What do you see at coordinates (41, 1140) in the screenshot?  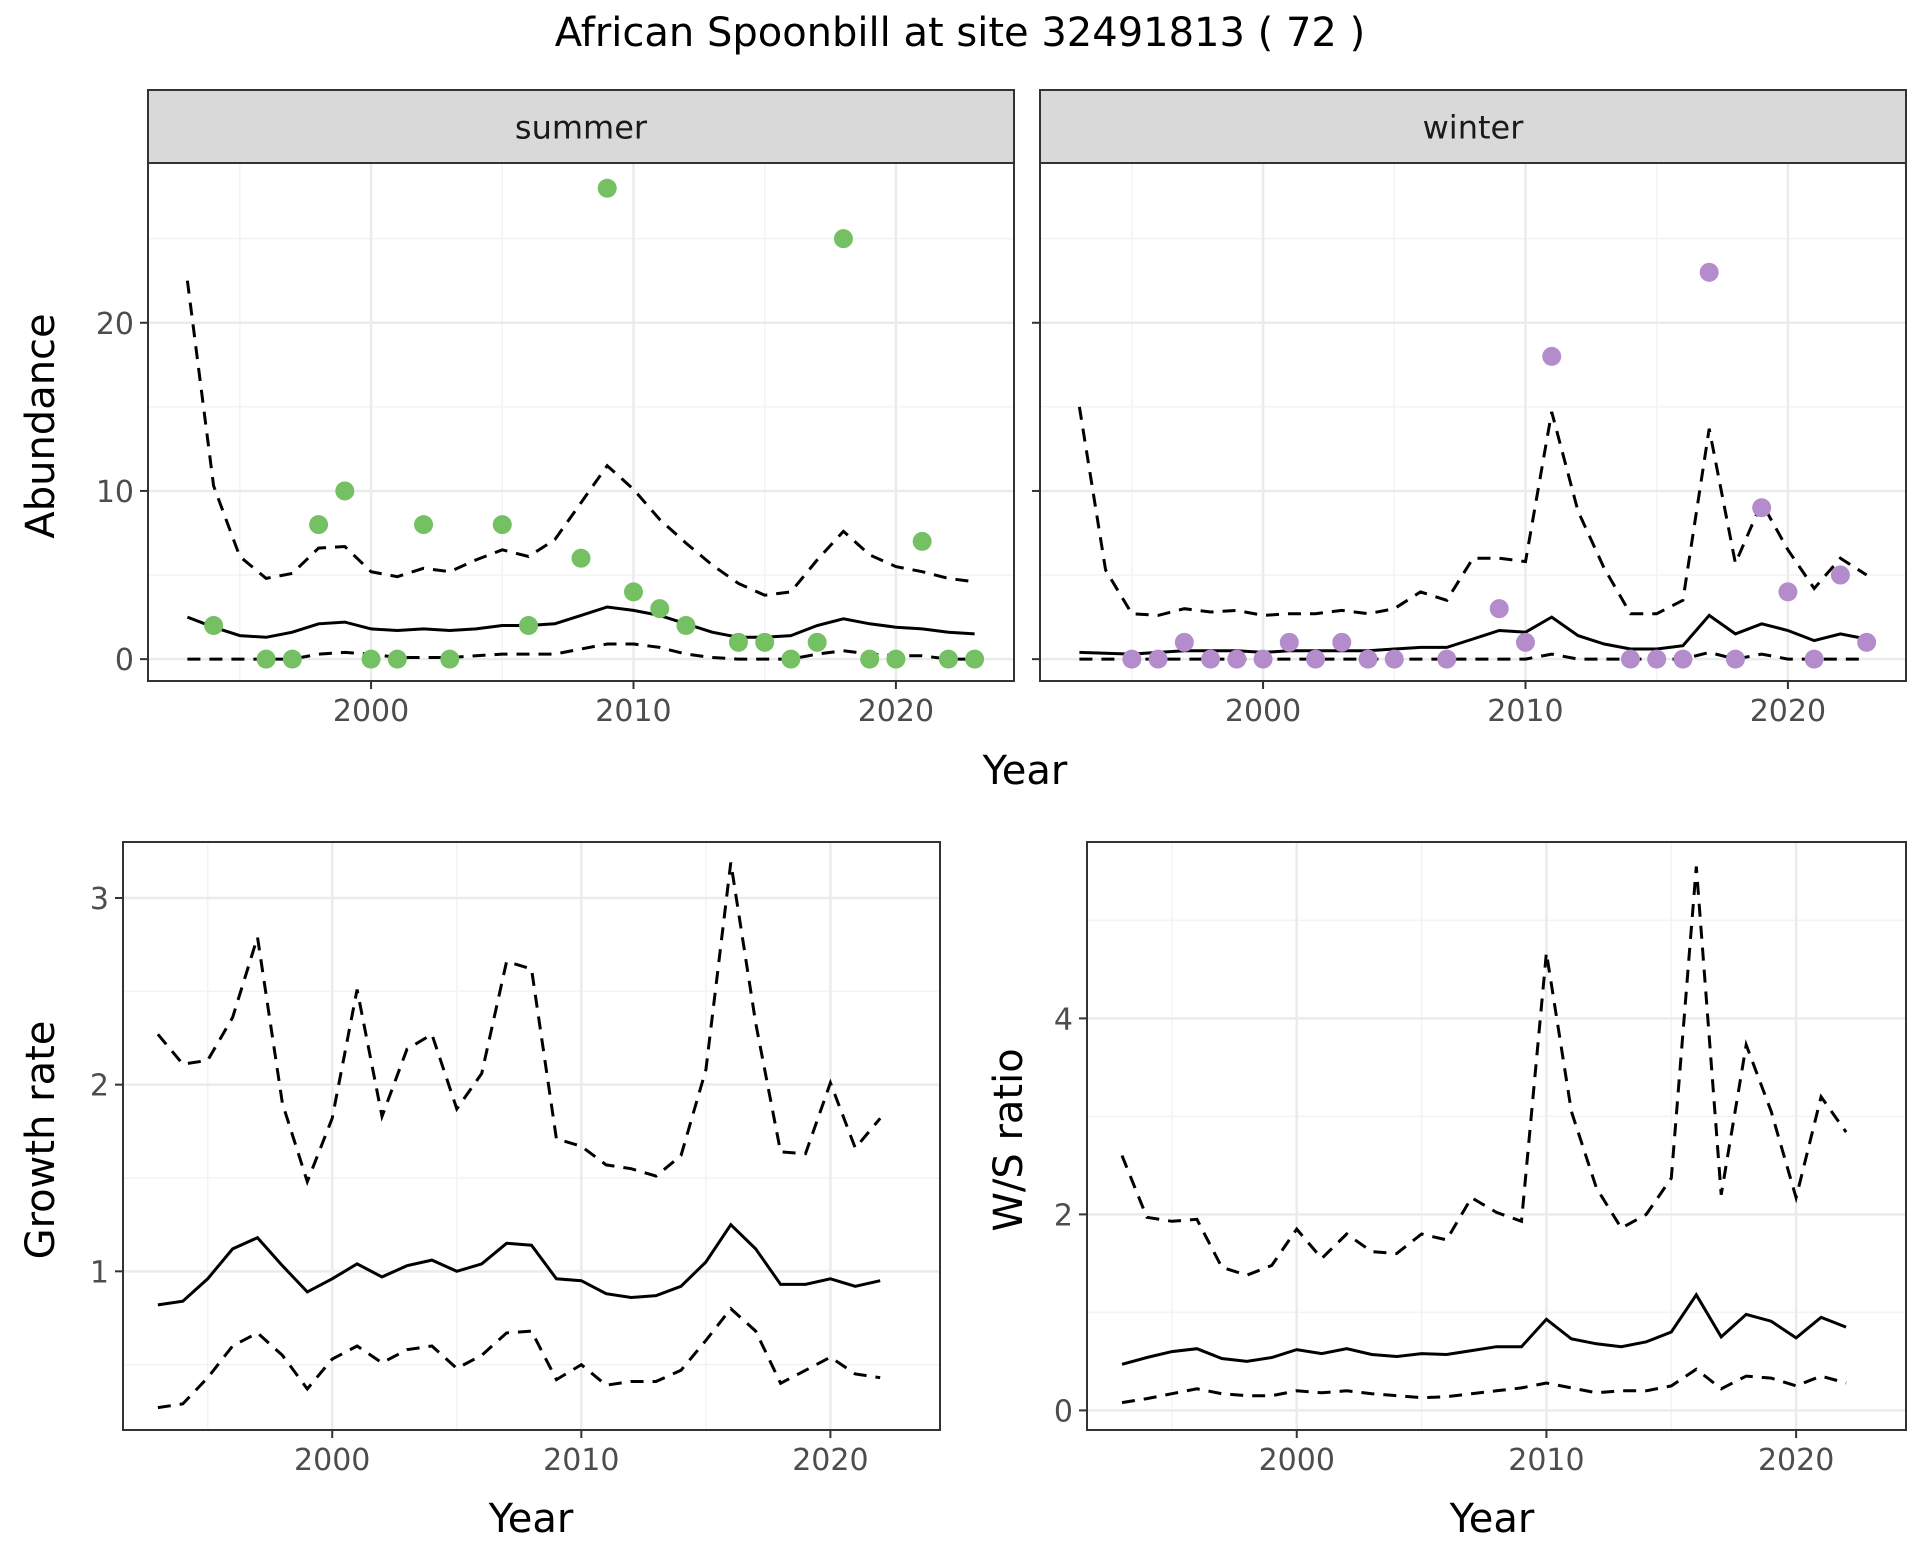 I see `growth-y-axis-label: Growth rate` at bounding box center [41, 1140].